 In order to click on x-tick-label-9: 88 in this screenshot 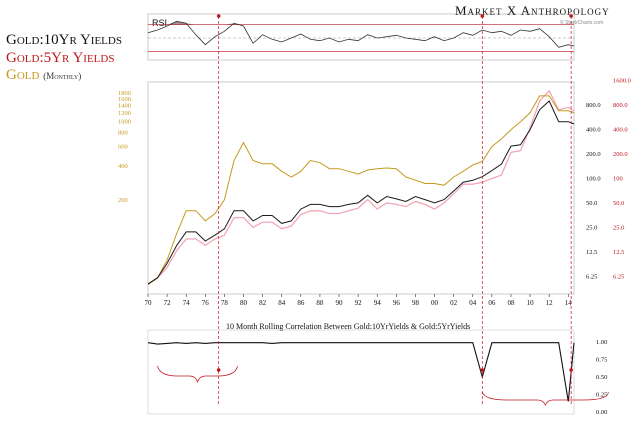, I will do `click(320, 303)`.